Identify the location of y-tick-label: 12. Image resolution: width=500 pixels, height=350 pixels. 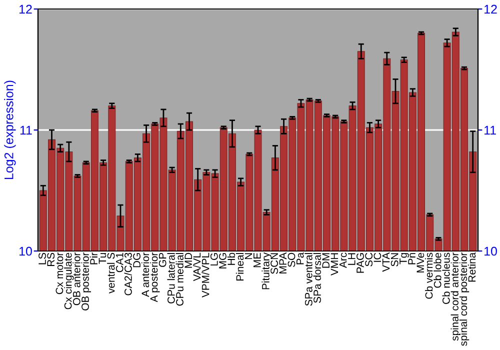
(25, 9).